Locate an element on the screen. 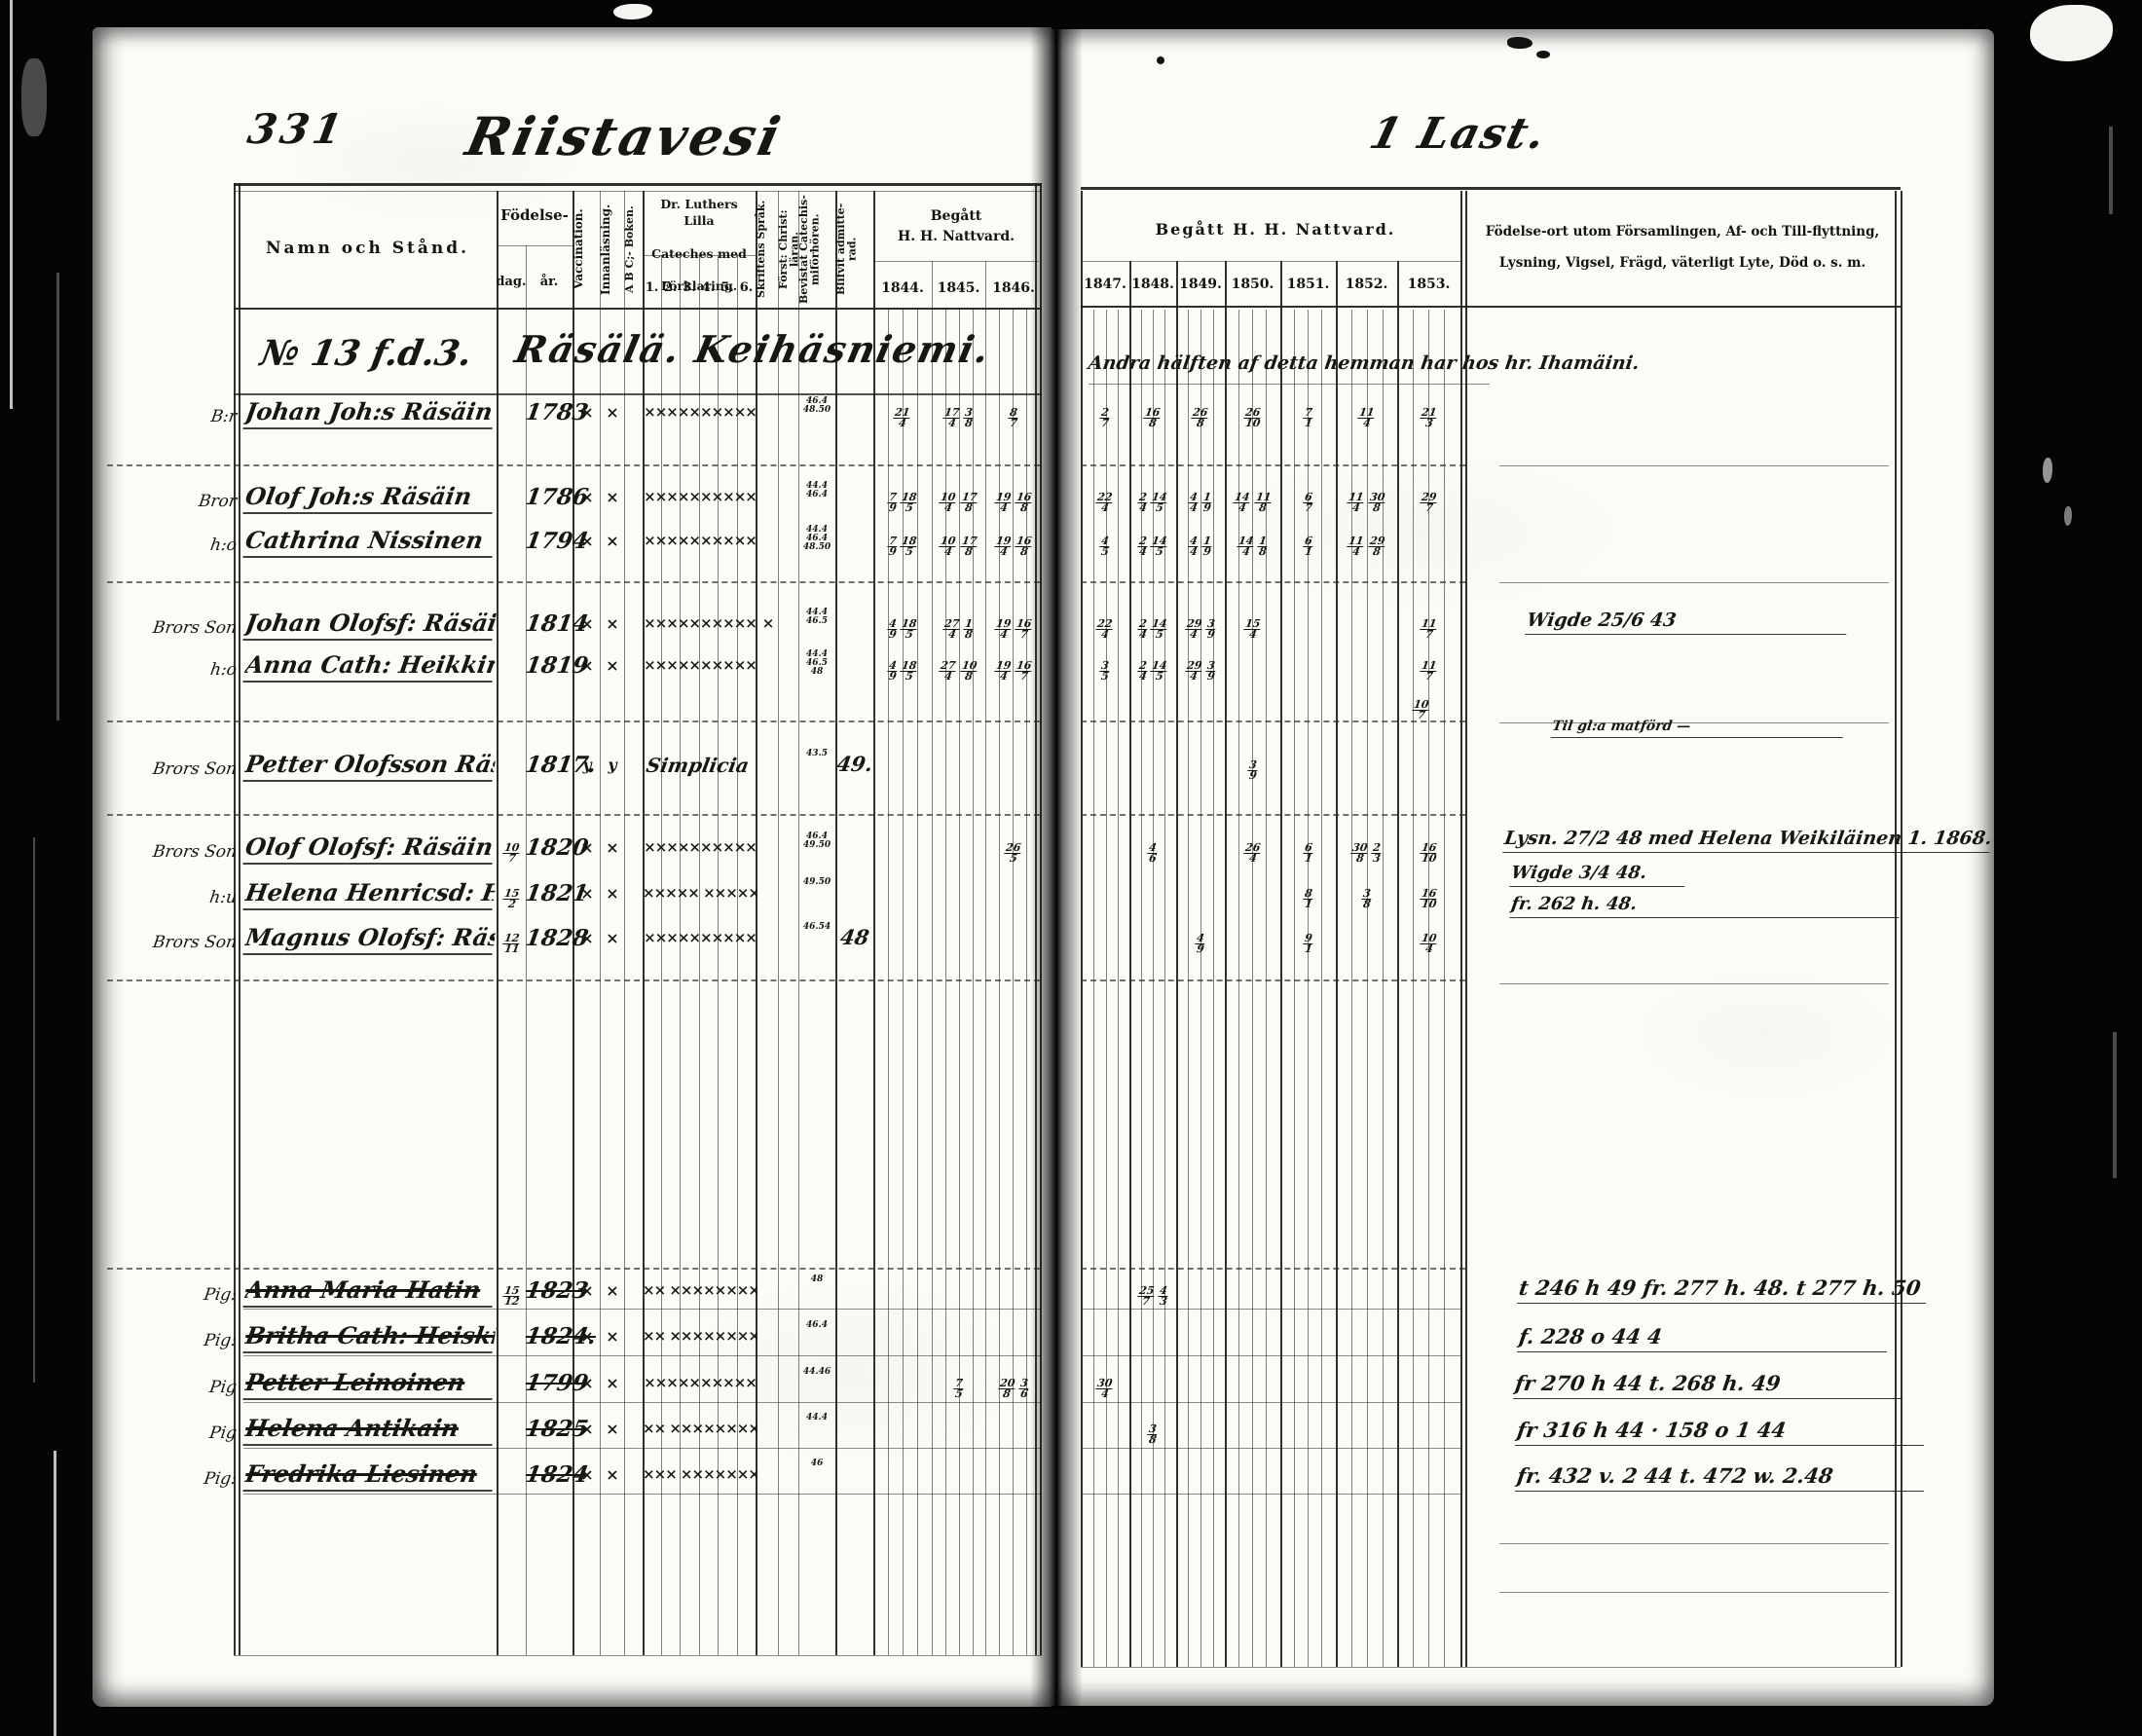 The width and height of the screenshot is (2142, 1736). year-label: 1850. is located at coordinates (1252, 284).